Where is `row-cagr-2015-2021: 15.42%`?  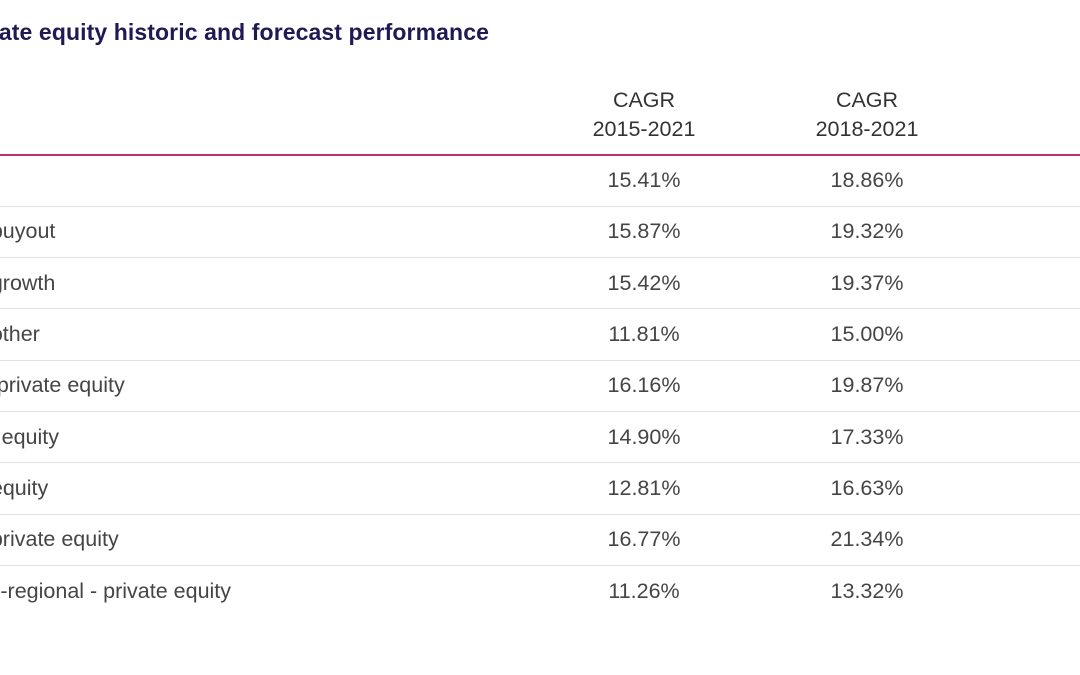
row-cagr-2015-2021: 15.42% is located at coordinates (644, 283).